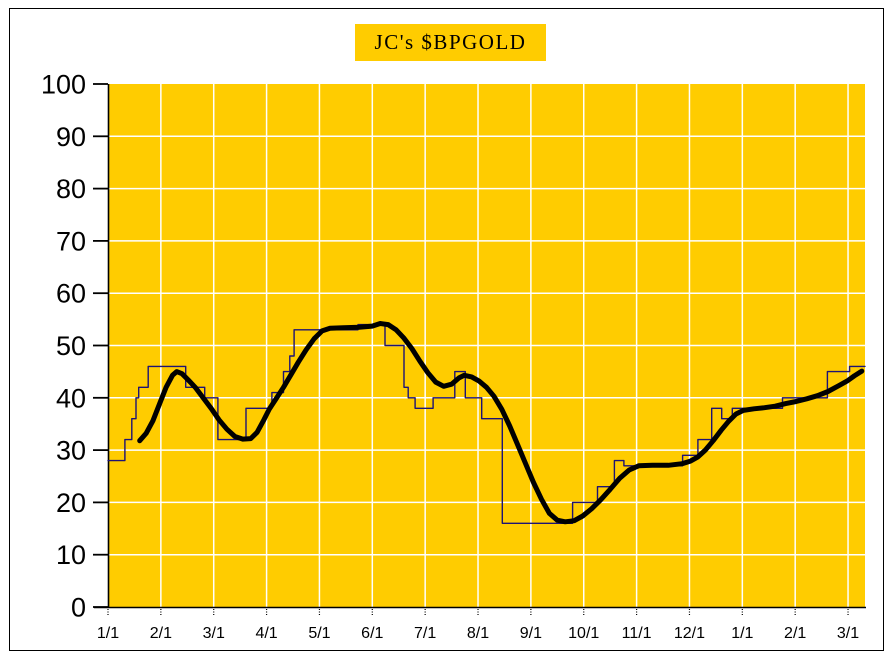 This screenshot has width=895, height=659. I want to click on x-tick-label: 8/1, so click(478, 633).